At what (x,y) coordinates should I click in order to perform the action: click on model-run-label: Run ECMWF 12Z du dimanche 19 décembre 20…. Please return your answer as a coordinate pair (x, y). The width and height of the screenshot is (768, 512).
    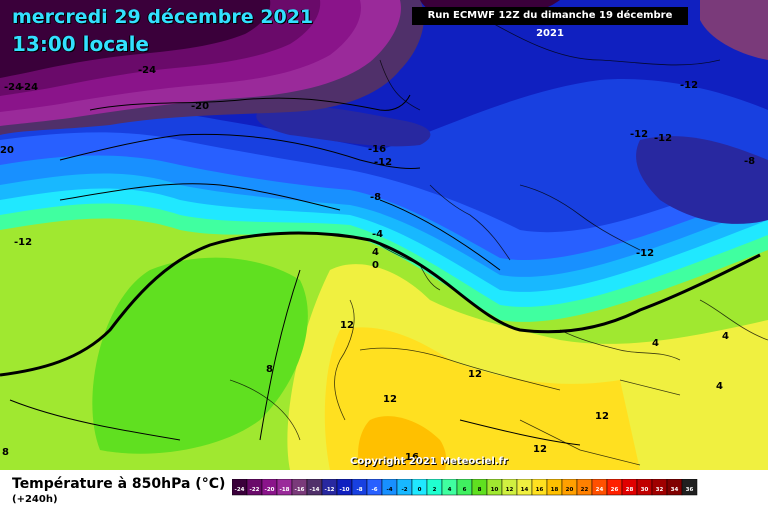
    Looking at the image, I should click on (550, 23).